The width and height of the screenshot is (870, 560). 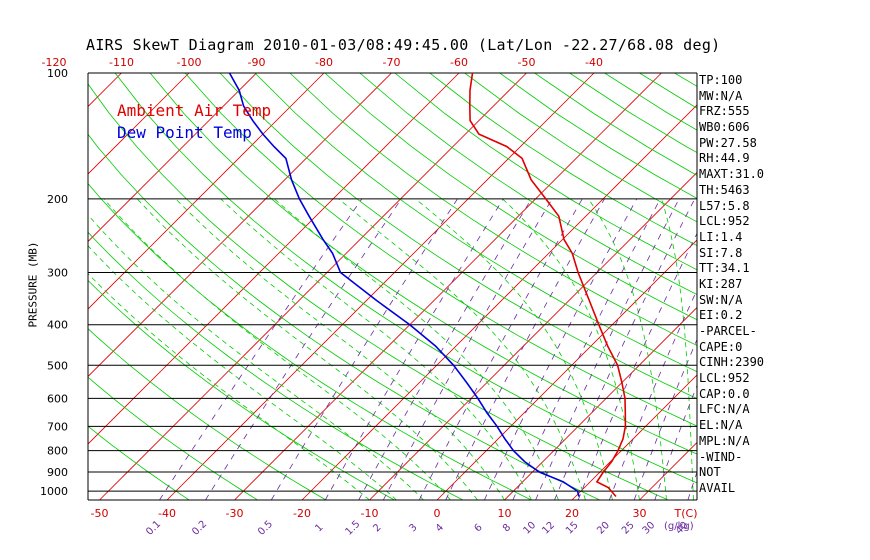 I want to click on sounding-index-item: TT:34.1, so click(x=724, y=268).